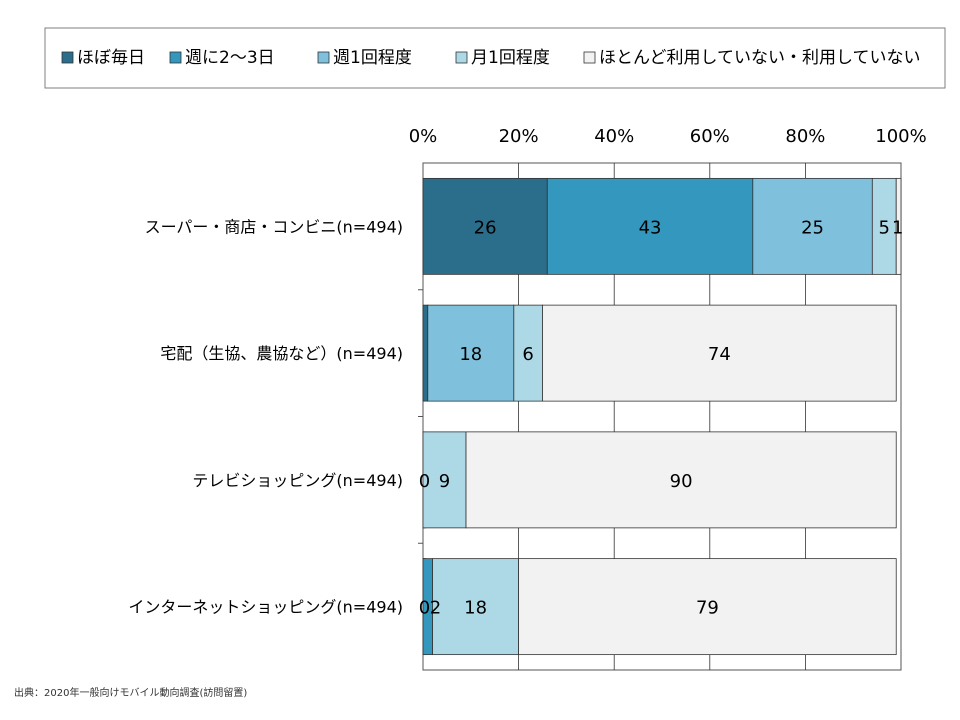  Describe the element at coordinates (281, 353) in the screenshot. I see `category-label: 宅配（生協、農協など）(n=494)` at that location.